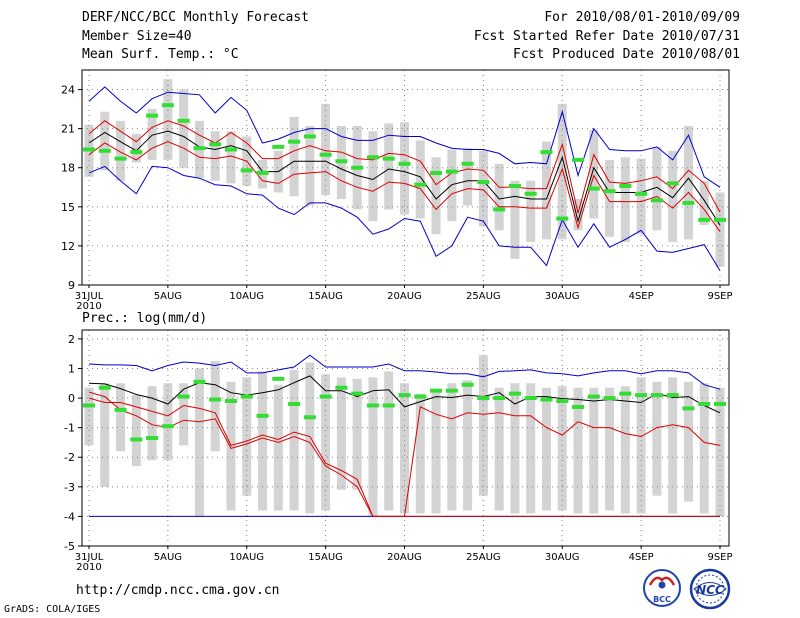 The height and width of the screenshot is (618, 800). Describe the element at coordinates (68, 90) in the screenshot. I see `y-tick-label: 24` at that location.